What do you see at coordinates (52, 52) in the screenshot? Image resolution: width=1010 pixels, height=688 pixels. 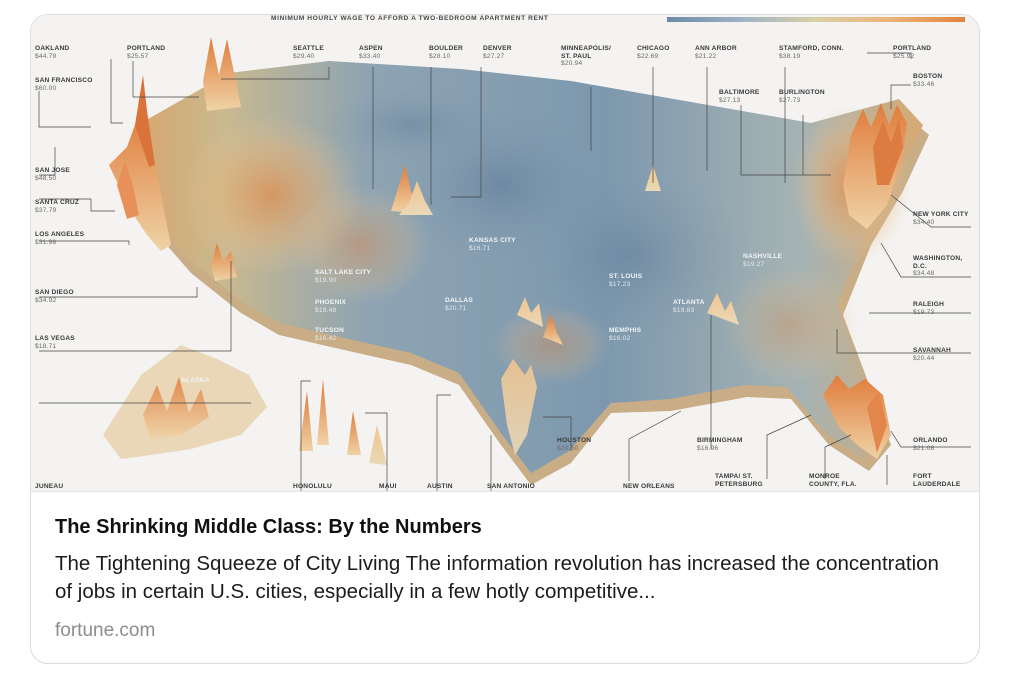 I see `city-label-oakland: OAKLAND $44.79` at bounding box center [52, 52].